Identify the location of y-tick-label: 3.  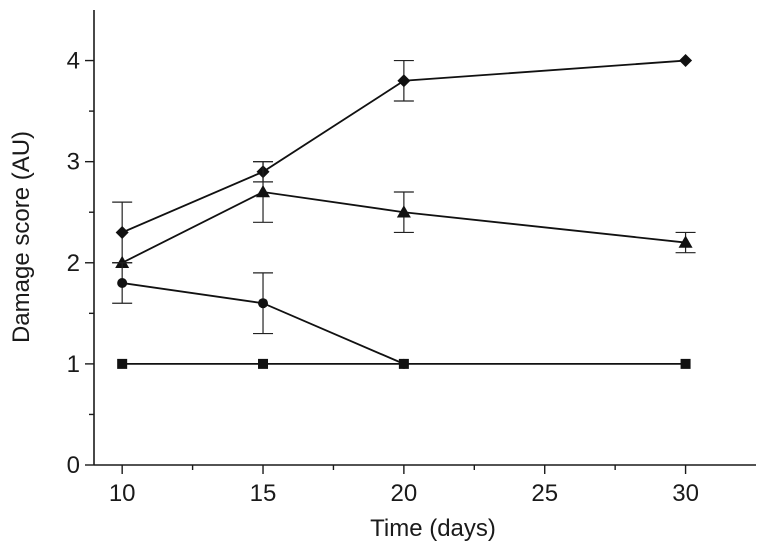
(73, 162).